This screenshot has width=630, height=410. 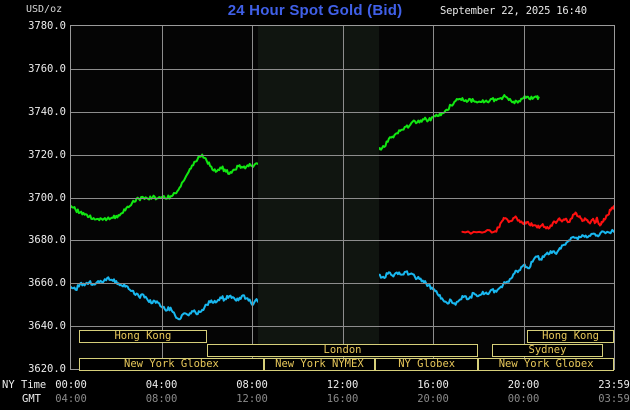 What do you see at coordinates (433, 399) in the screenshot?
I see `x-tick-gmt: 20:00` at bounding box center [433, 399].